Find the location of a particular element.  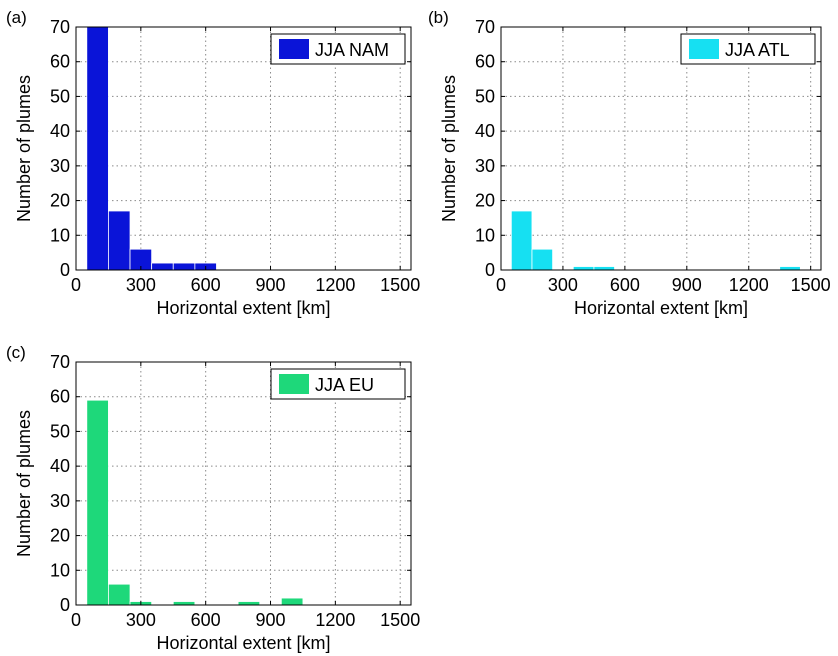

legend: JJA NAM is located at coordinates (338, 49).